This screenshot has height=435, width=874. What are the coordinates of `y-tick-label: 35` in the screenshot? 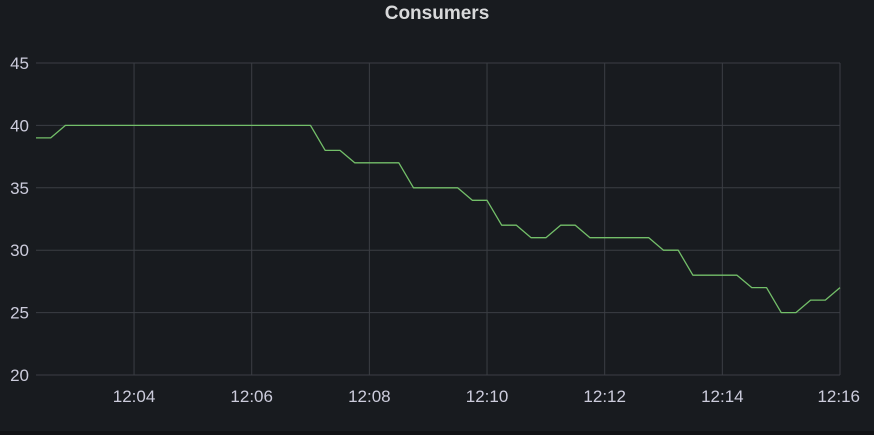 It's located at (19, 188).